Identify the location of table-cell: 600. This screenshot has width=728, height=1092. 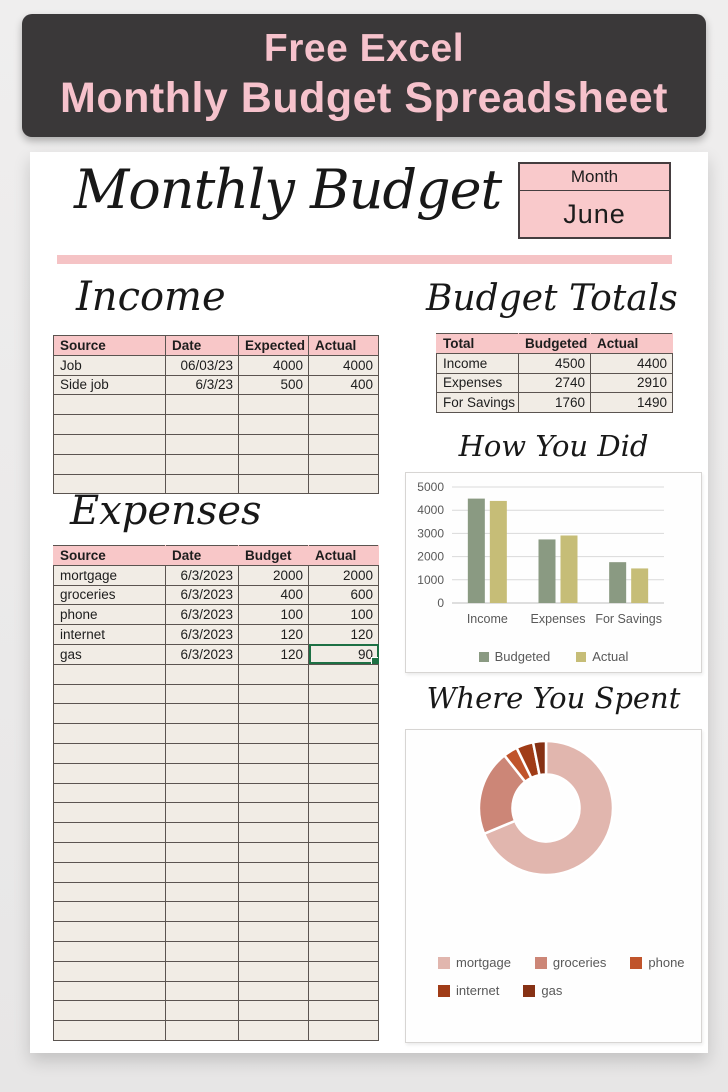
(343, 595).